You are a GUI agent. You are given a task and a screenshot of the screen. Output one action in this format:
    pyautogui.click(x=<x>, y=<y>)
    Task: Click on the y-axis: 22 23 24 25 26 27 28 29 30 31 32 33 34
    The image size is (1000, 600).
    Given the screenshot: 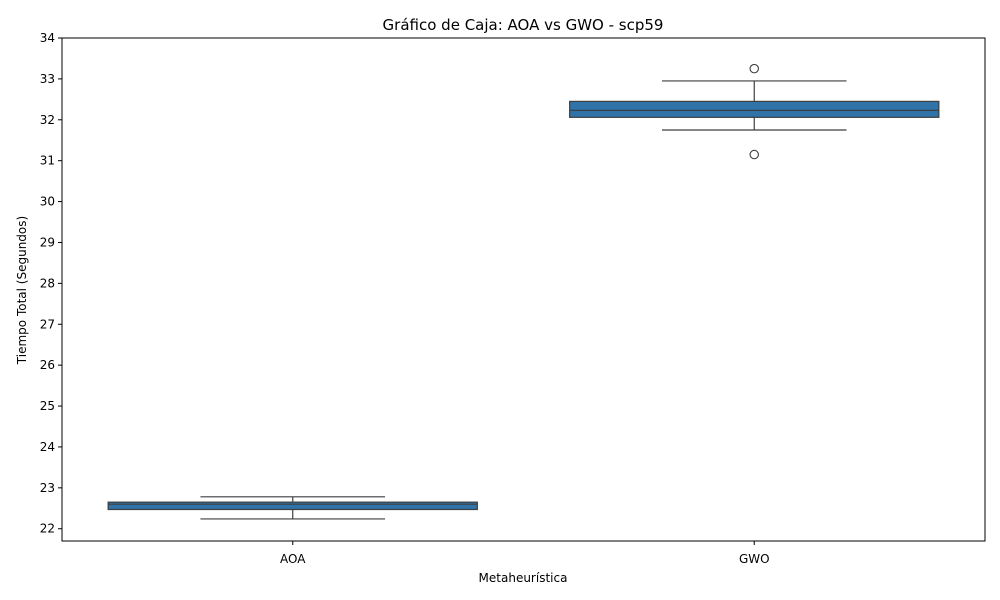 What is the action you would take?
    pyautogui.click(x=51, y=283)
    